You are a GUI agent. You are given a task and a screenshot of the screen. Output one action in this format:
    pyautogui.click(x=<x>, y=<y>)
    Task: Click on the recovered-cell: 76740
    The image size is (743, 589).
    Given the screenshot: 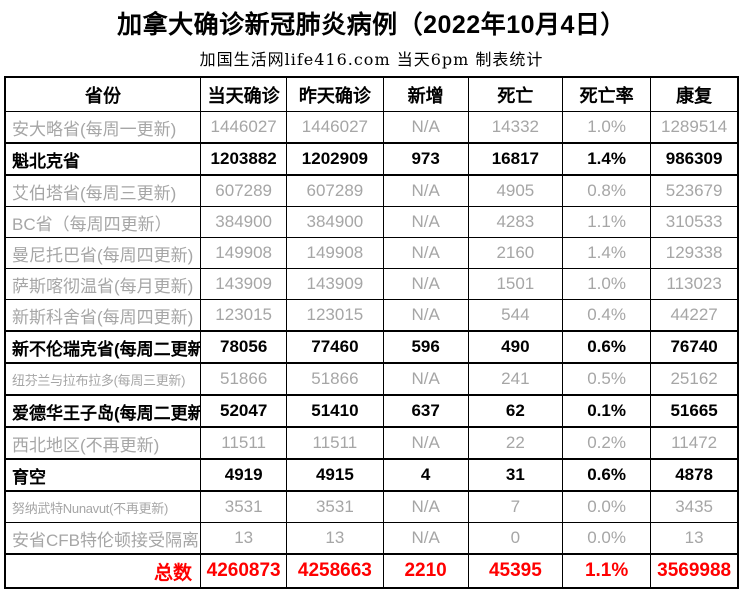 What is the action you would take?
    pyautogui.click(x=694, y=347)
    